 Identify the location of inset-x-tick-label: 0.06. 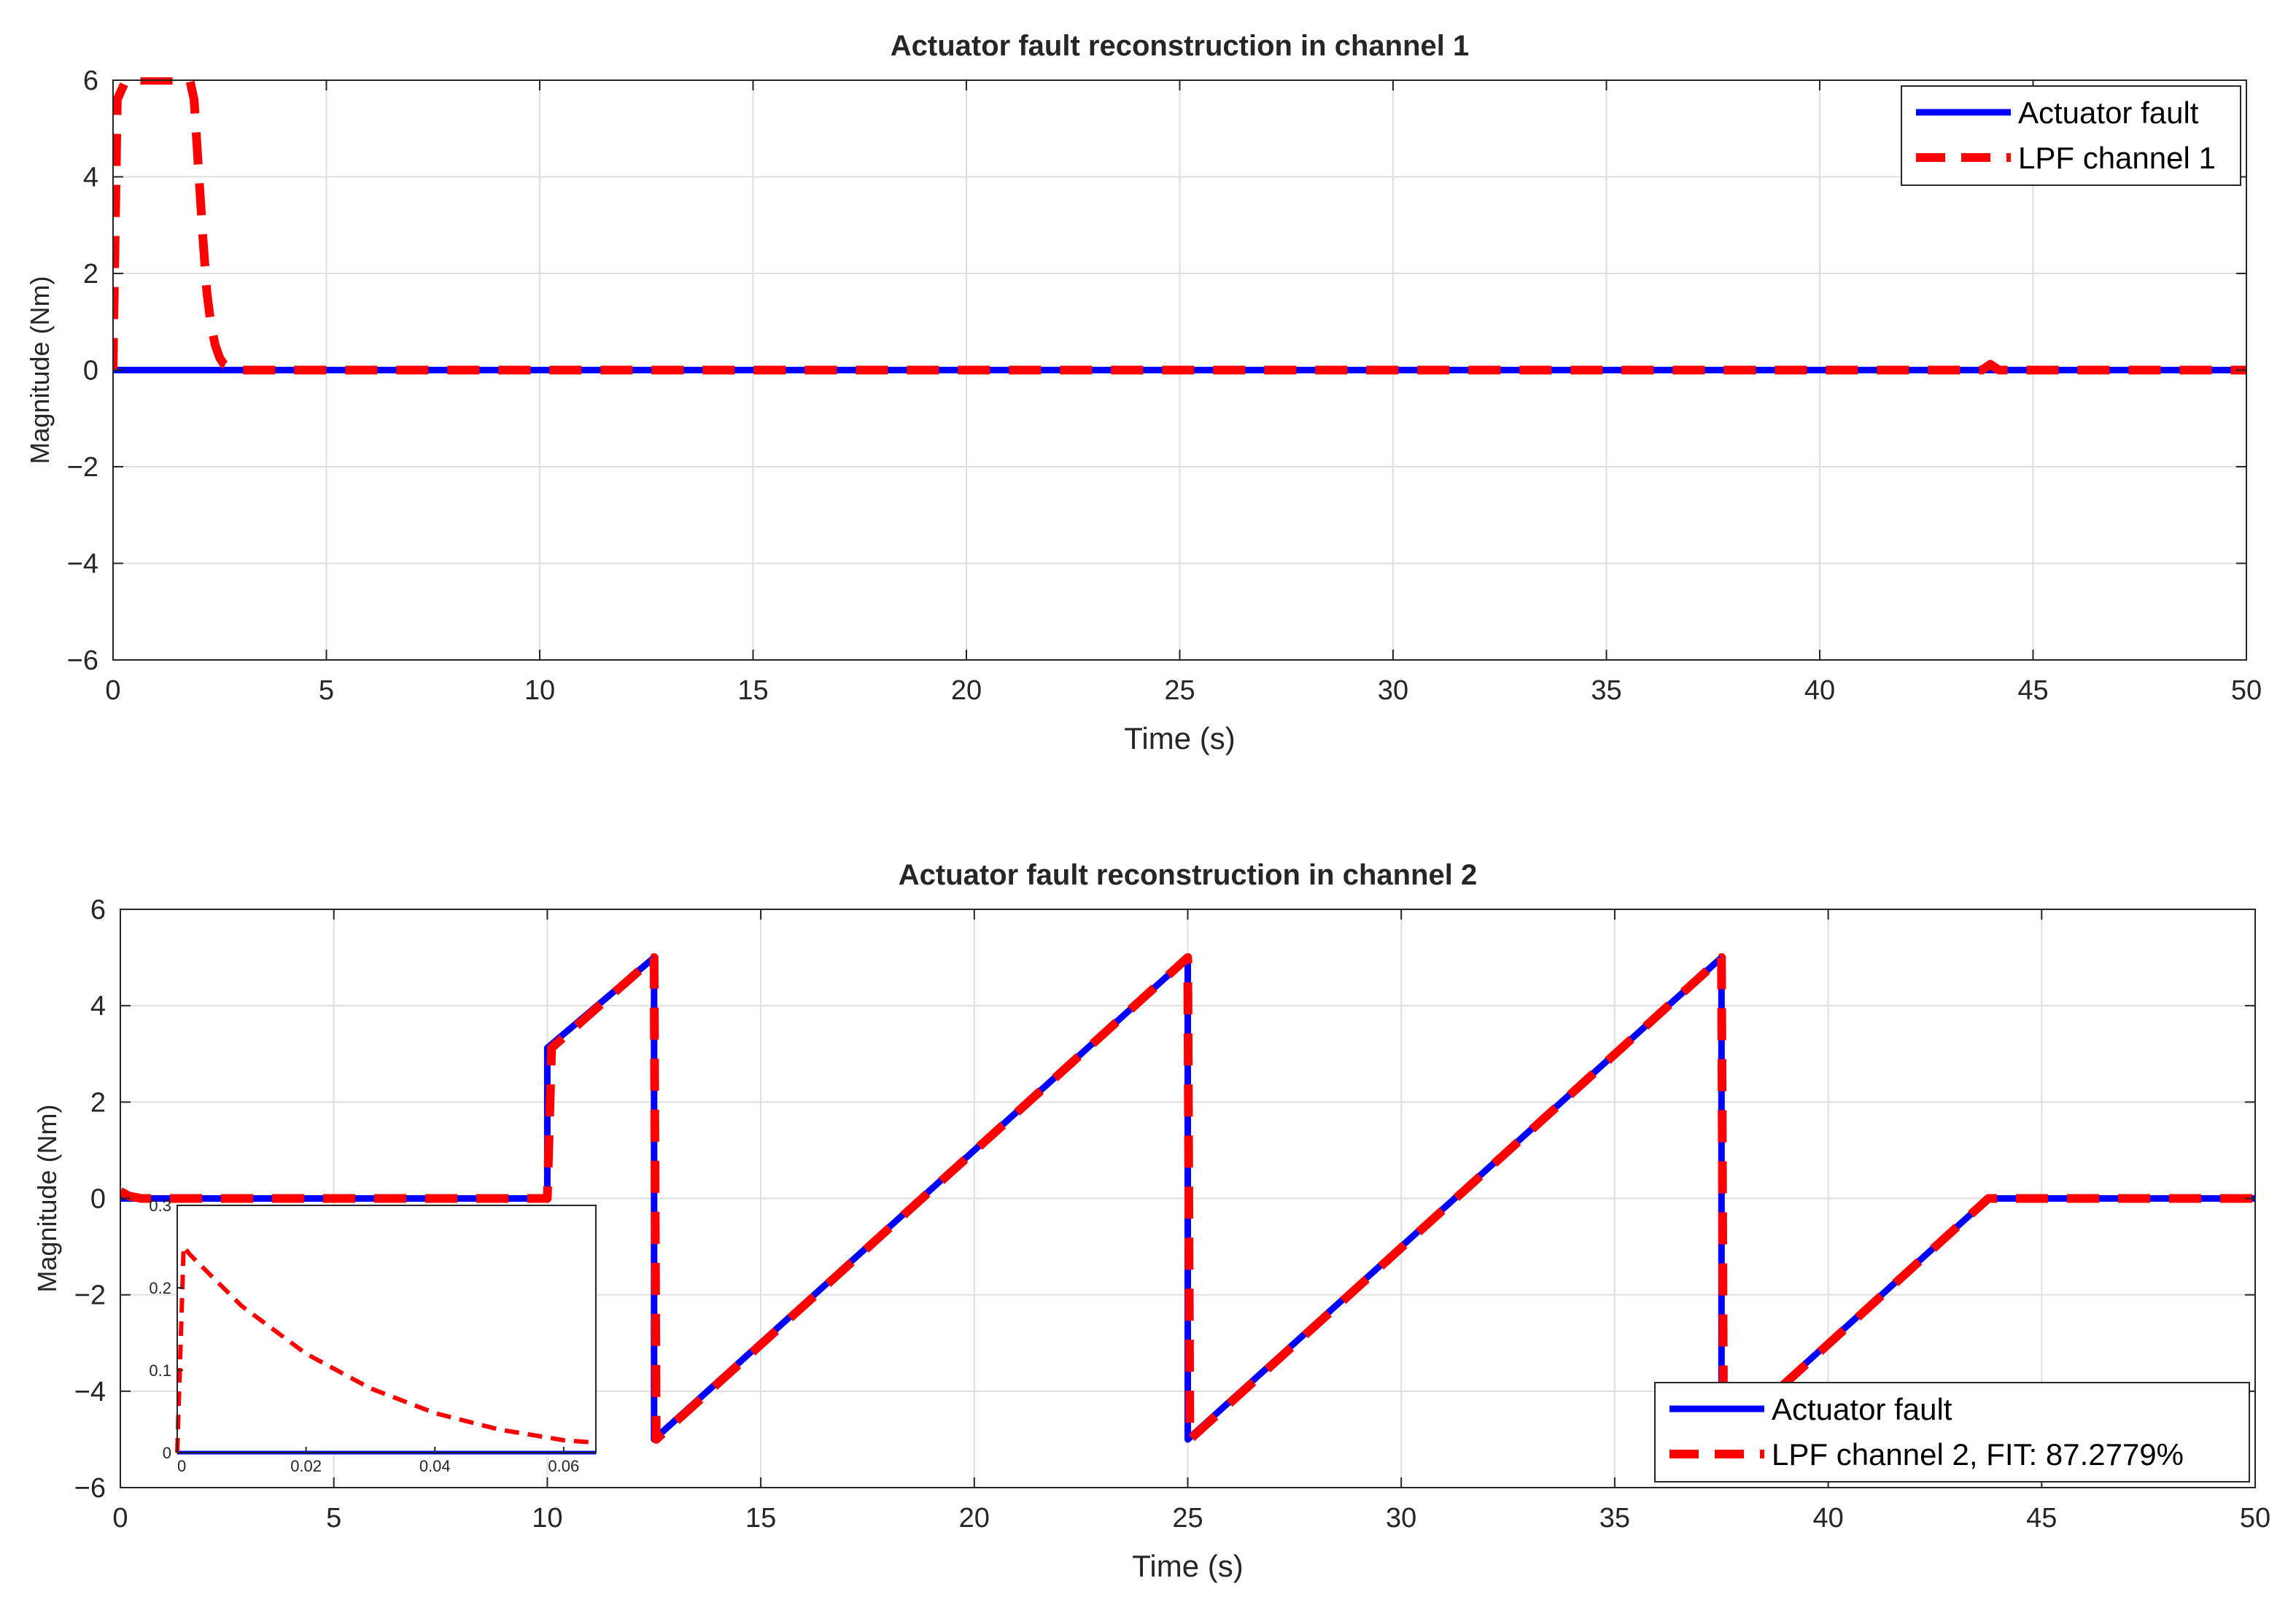
(563, 1466).